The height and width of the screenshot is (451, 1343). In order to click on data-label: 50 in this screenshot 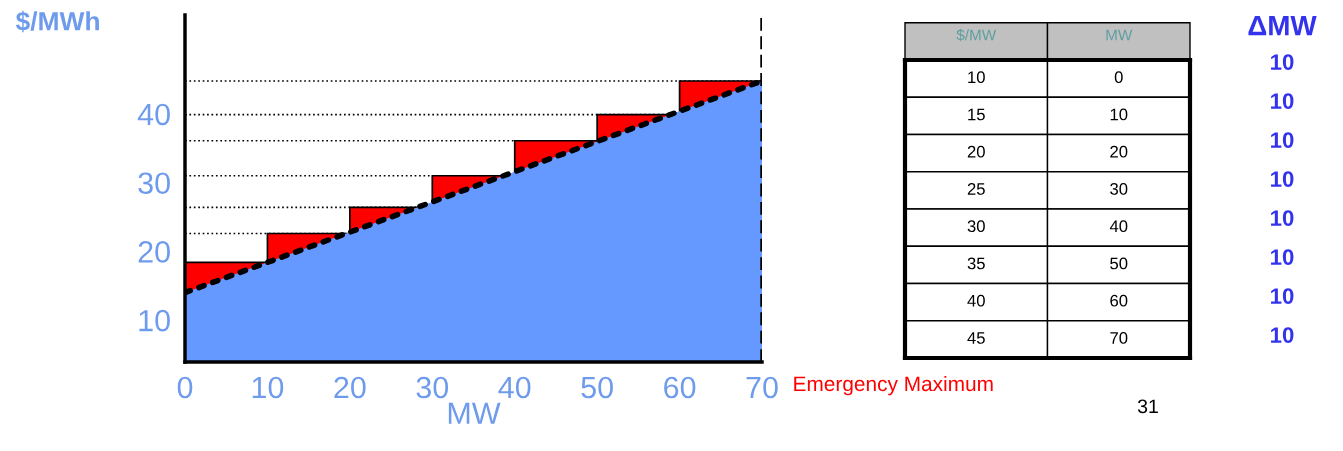, I will do `click(1119, 263)`.